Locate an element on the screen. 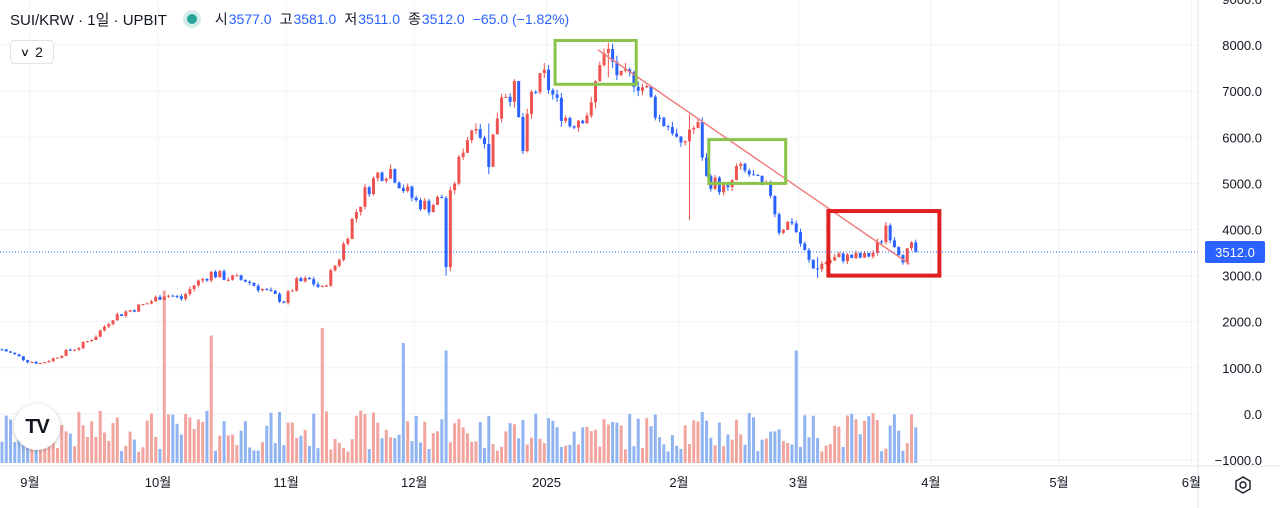  price-tick-label: 7000.0 is located at coordinates (1242, 91).